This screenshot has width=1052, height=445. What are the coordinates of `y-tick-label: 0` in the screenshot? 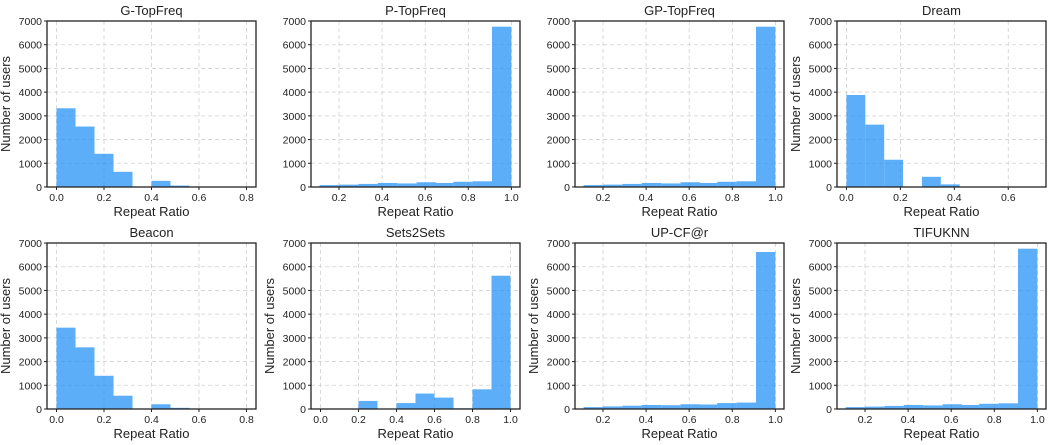 It's located at (39, 188).